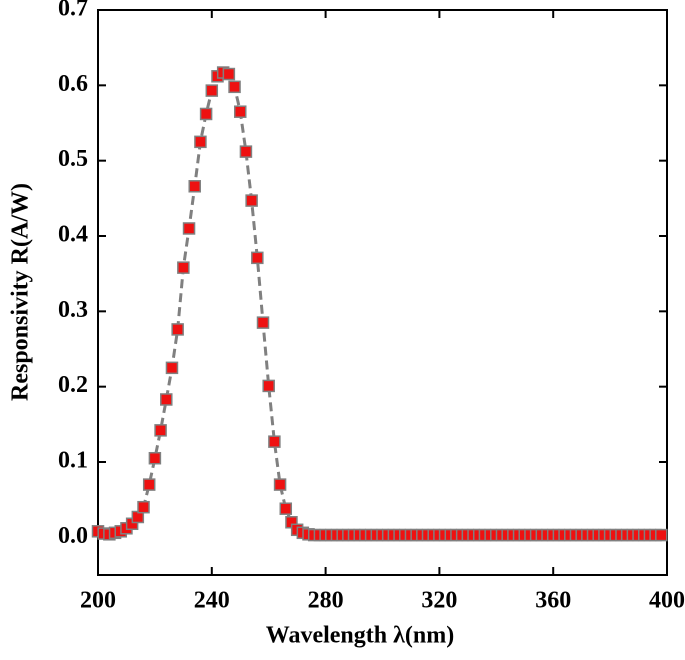 This screenshot has width=685, height=660. I want to click on x-tick-label: 280, so click(326, 601).